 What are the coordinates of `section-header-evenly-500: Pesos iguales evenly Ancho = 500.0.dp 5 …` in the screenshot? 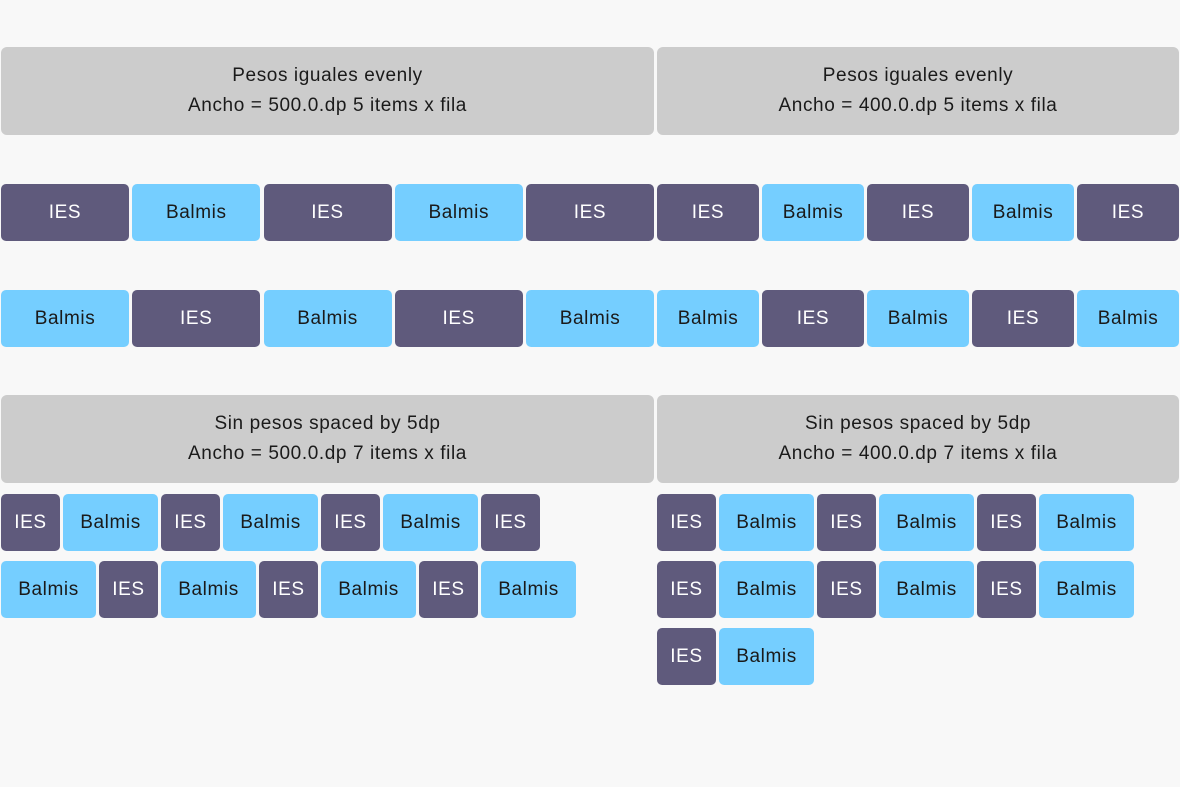 It's located at (327, 91).